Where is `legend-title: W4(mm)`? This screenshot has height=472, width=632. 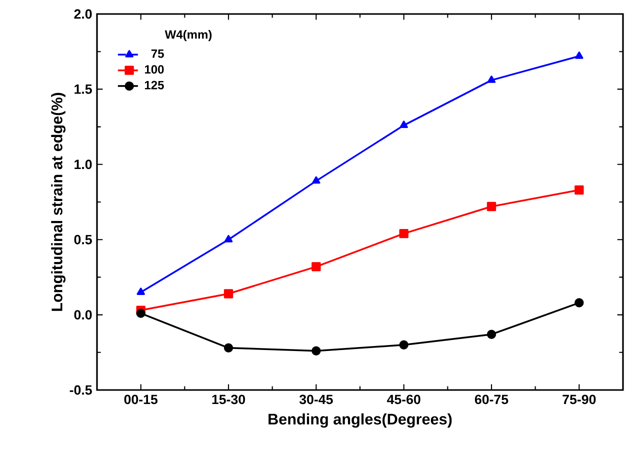
legend-title: W4(mm) is located at coordinates (188, 36).